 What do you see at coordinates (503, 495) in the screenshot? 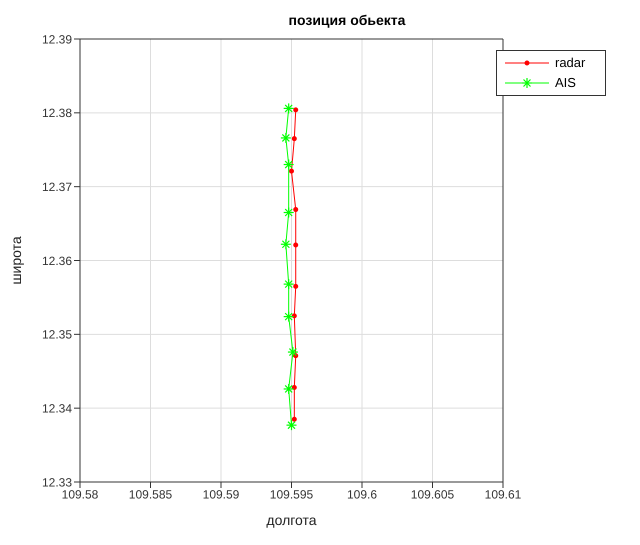
I see `x-tick-label: 109.61` at bounding box center [503, 495].